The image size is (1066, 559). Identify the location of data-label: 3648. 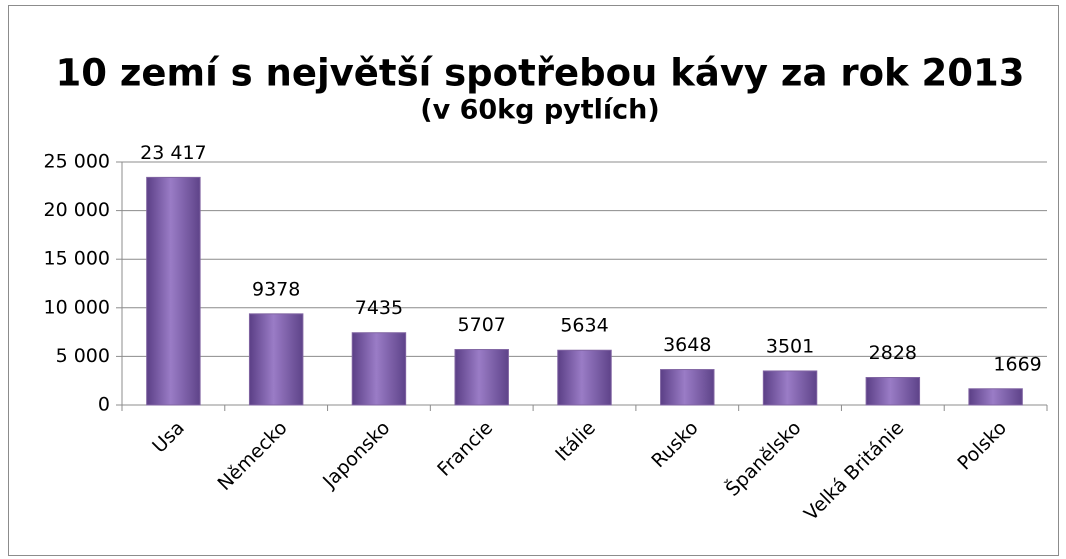
(687, 345).